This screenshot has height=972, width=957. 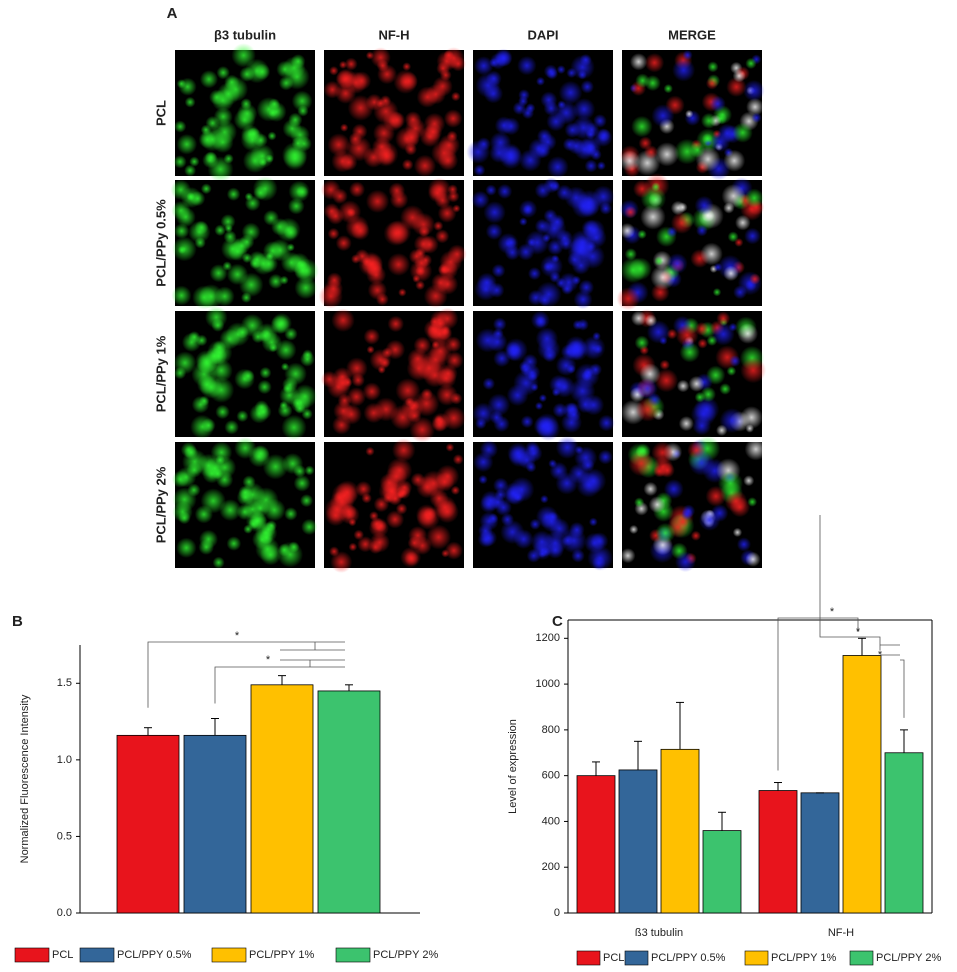 I want to click on row-label: PCL/PPy 2%, so click(x=160, y=504).